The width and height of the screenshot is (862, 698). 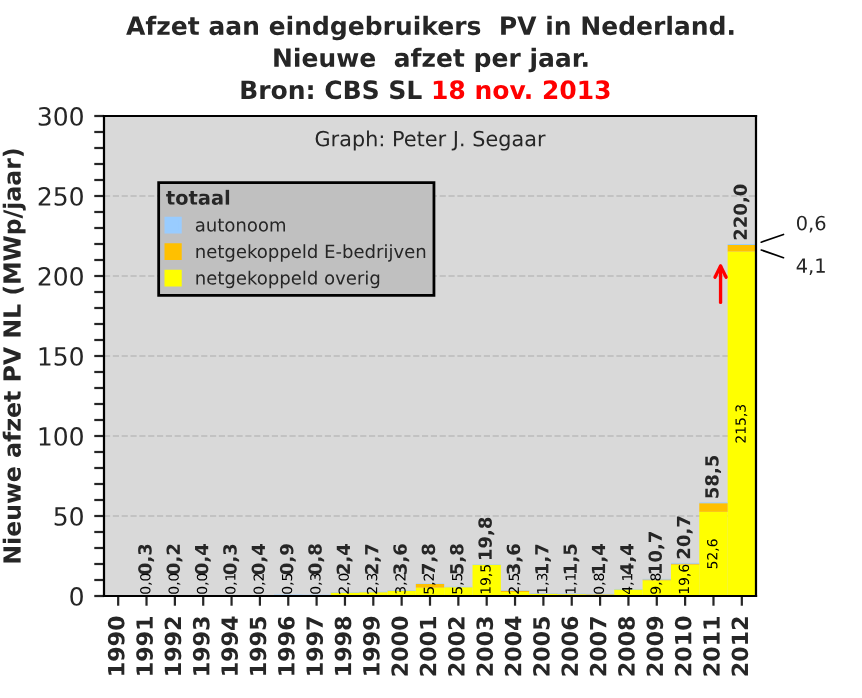 I want to click on total-label: 1,4, so click(x=599, y=559).